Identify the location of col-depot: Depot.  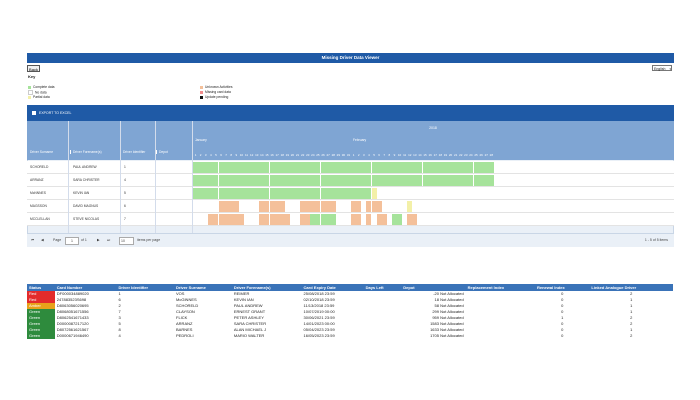
(162, 152).